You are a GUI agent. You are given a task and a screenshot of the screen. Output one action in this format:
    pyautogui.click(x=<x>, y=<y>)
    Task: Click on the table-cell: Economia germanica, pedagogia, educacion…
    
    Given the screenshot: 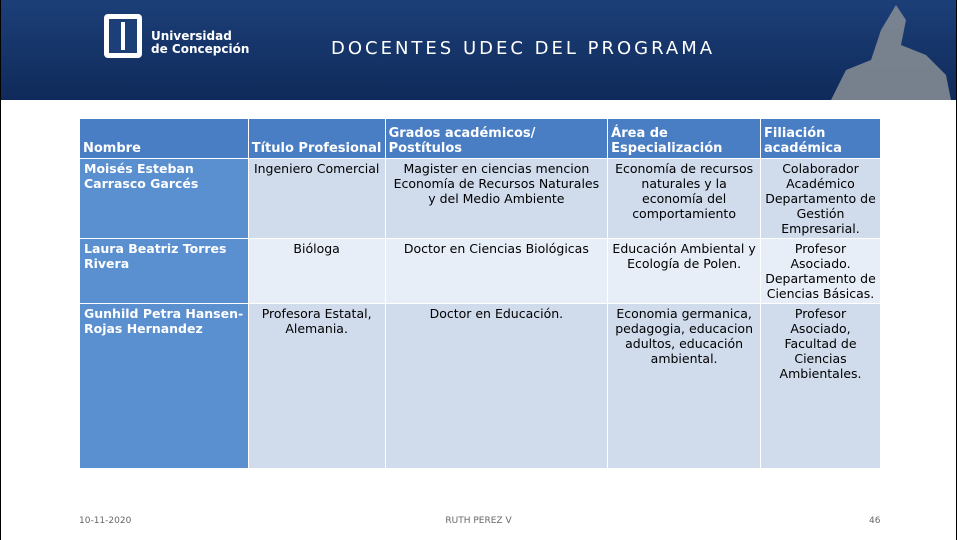 What is the action you would take?
    pyautogui.click(x=684, y=386)
    